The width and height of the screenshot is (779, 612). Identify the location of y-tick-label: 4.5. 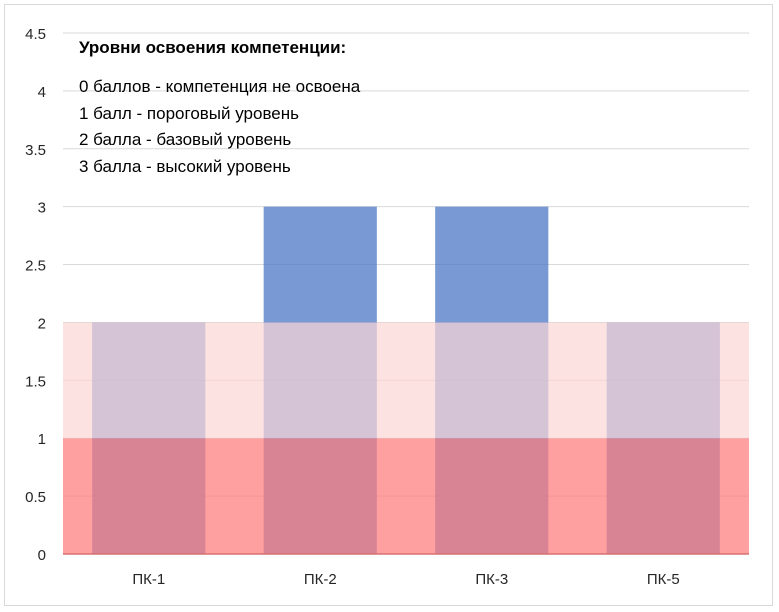
(35, 34).